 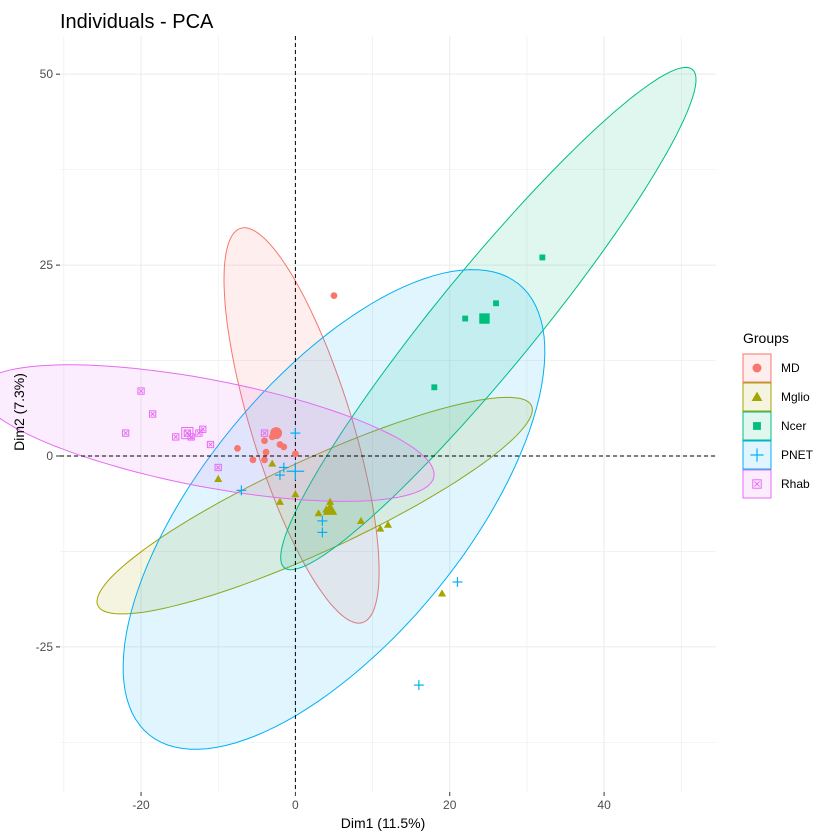 I want to click on centroid-pnet, so click(x=295, y=471).